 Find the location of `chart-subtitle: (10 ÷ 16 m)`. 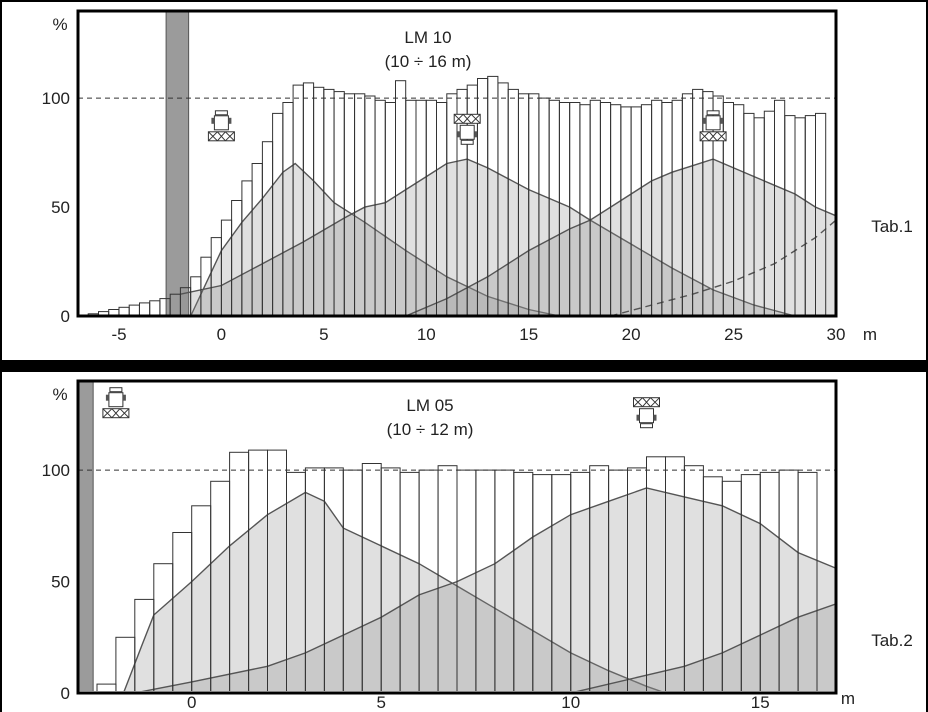

chart-subtitle: (10 ÷ 16 m) is located at coordinates (428, 61).